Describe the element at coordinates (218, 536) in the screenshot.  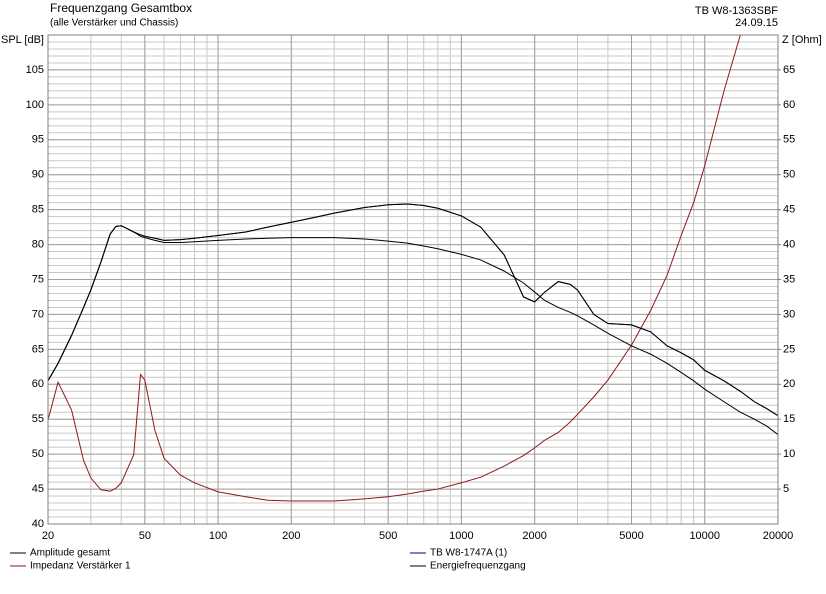
I see `x-tick-label: 100` at that location.